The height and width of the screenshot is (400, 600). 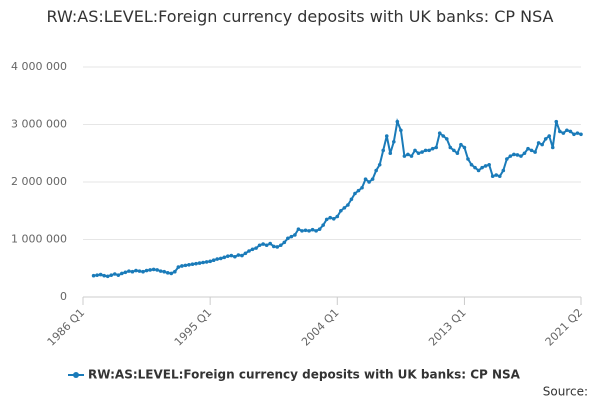 I want to click on y-tick-label: 3 000 000, so click(x=39, y=124).